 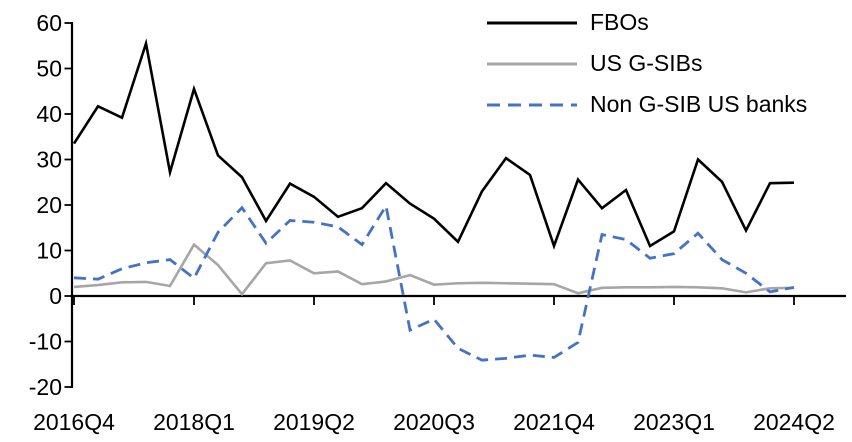 What do you see at coordinates (674, 422) in the screenshot?
I see `x-axis-label: 2023Q1` at bounding box center [674, 422].